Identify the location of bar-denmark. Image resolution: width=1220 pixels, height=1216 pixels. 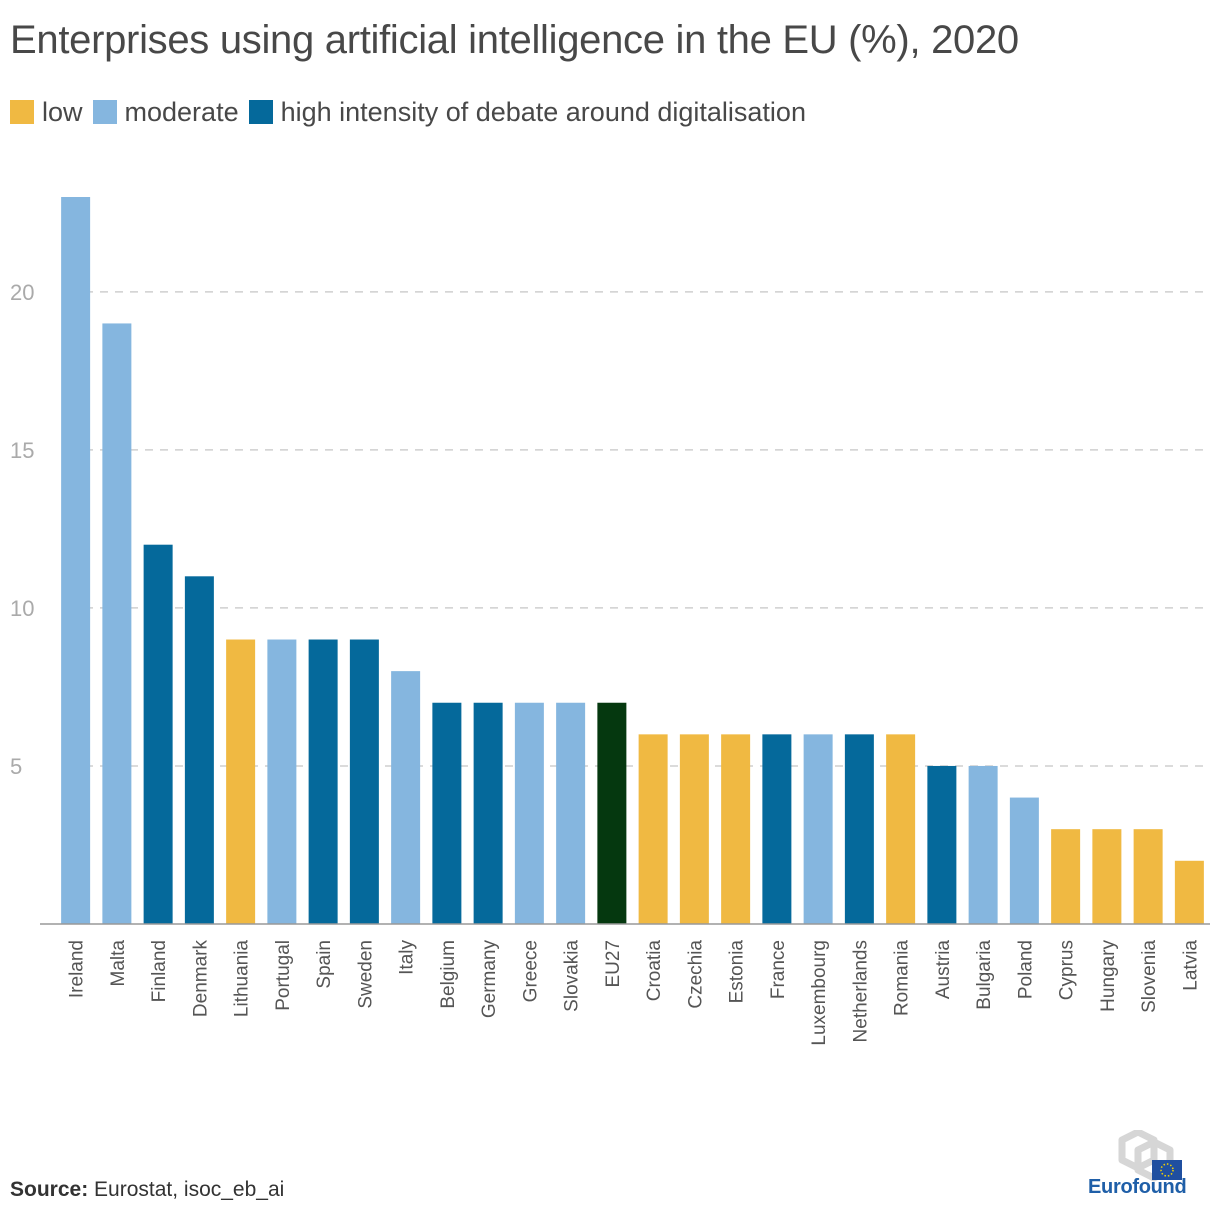
(199, 750).